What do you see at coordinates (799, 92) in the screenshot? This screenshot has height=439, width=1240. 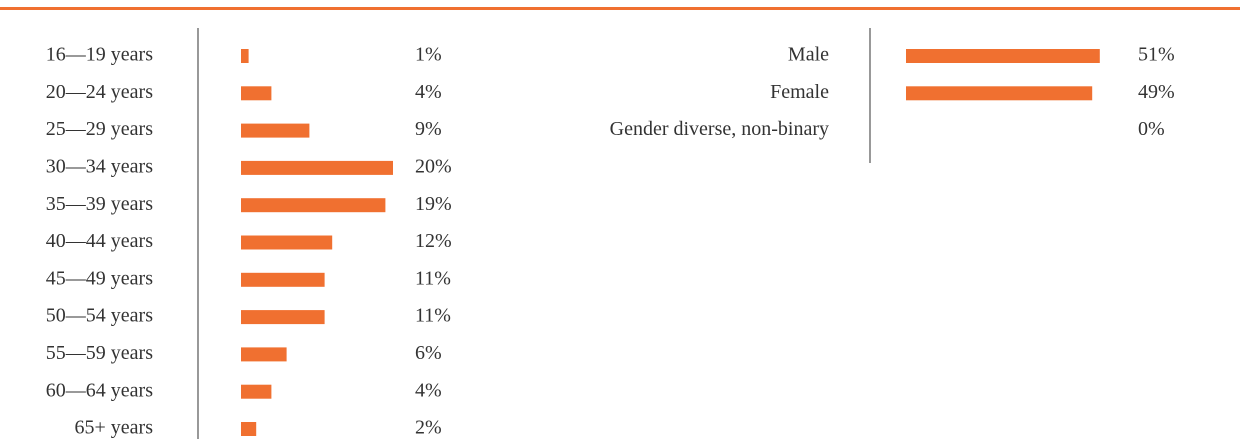 I see `category-label: Female` at bounding box center [799, 92].